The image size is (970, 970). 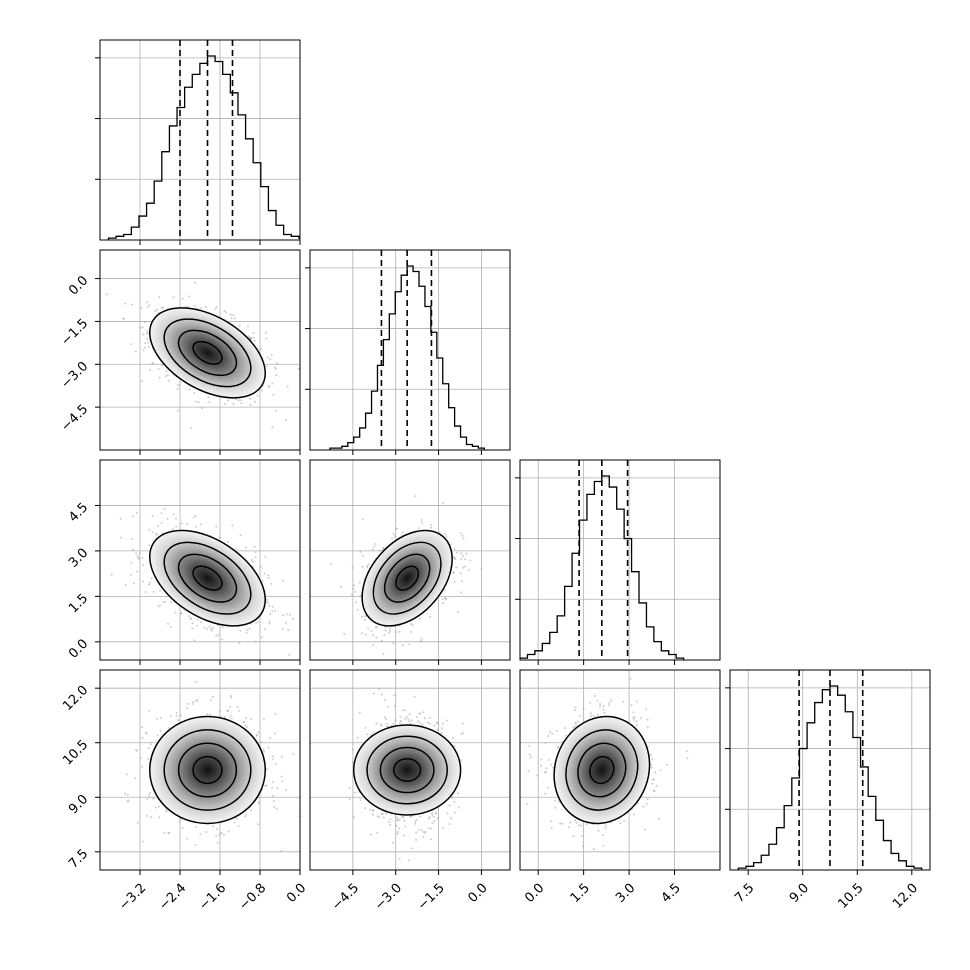 What do you see at coordinates (78, 804) in the screenshot?
I see `y-tick-label-3-1: 9.0` at bounding box center [78, 804].